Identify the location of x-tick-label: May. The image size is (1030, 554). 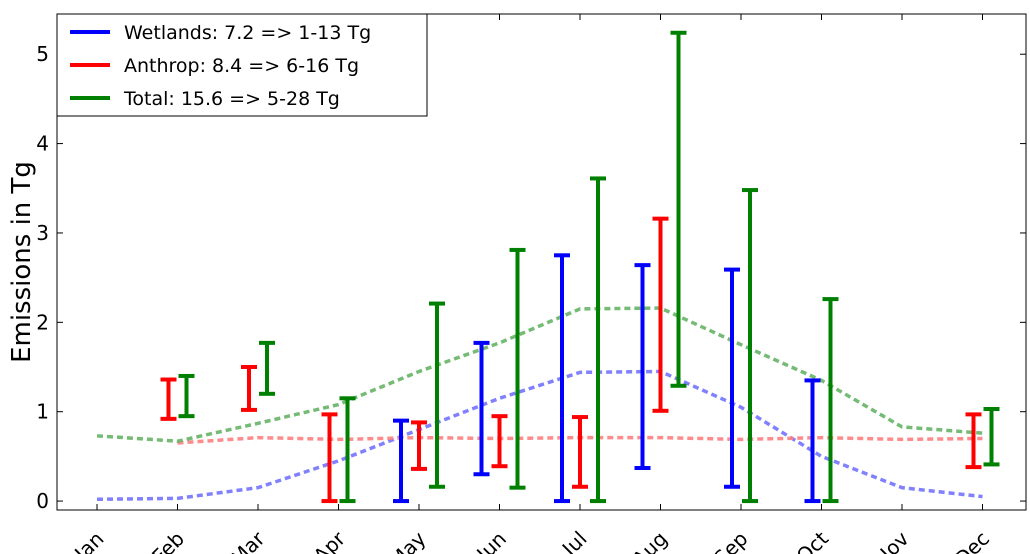
(407, 540).